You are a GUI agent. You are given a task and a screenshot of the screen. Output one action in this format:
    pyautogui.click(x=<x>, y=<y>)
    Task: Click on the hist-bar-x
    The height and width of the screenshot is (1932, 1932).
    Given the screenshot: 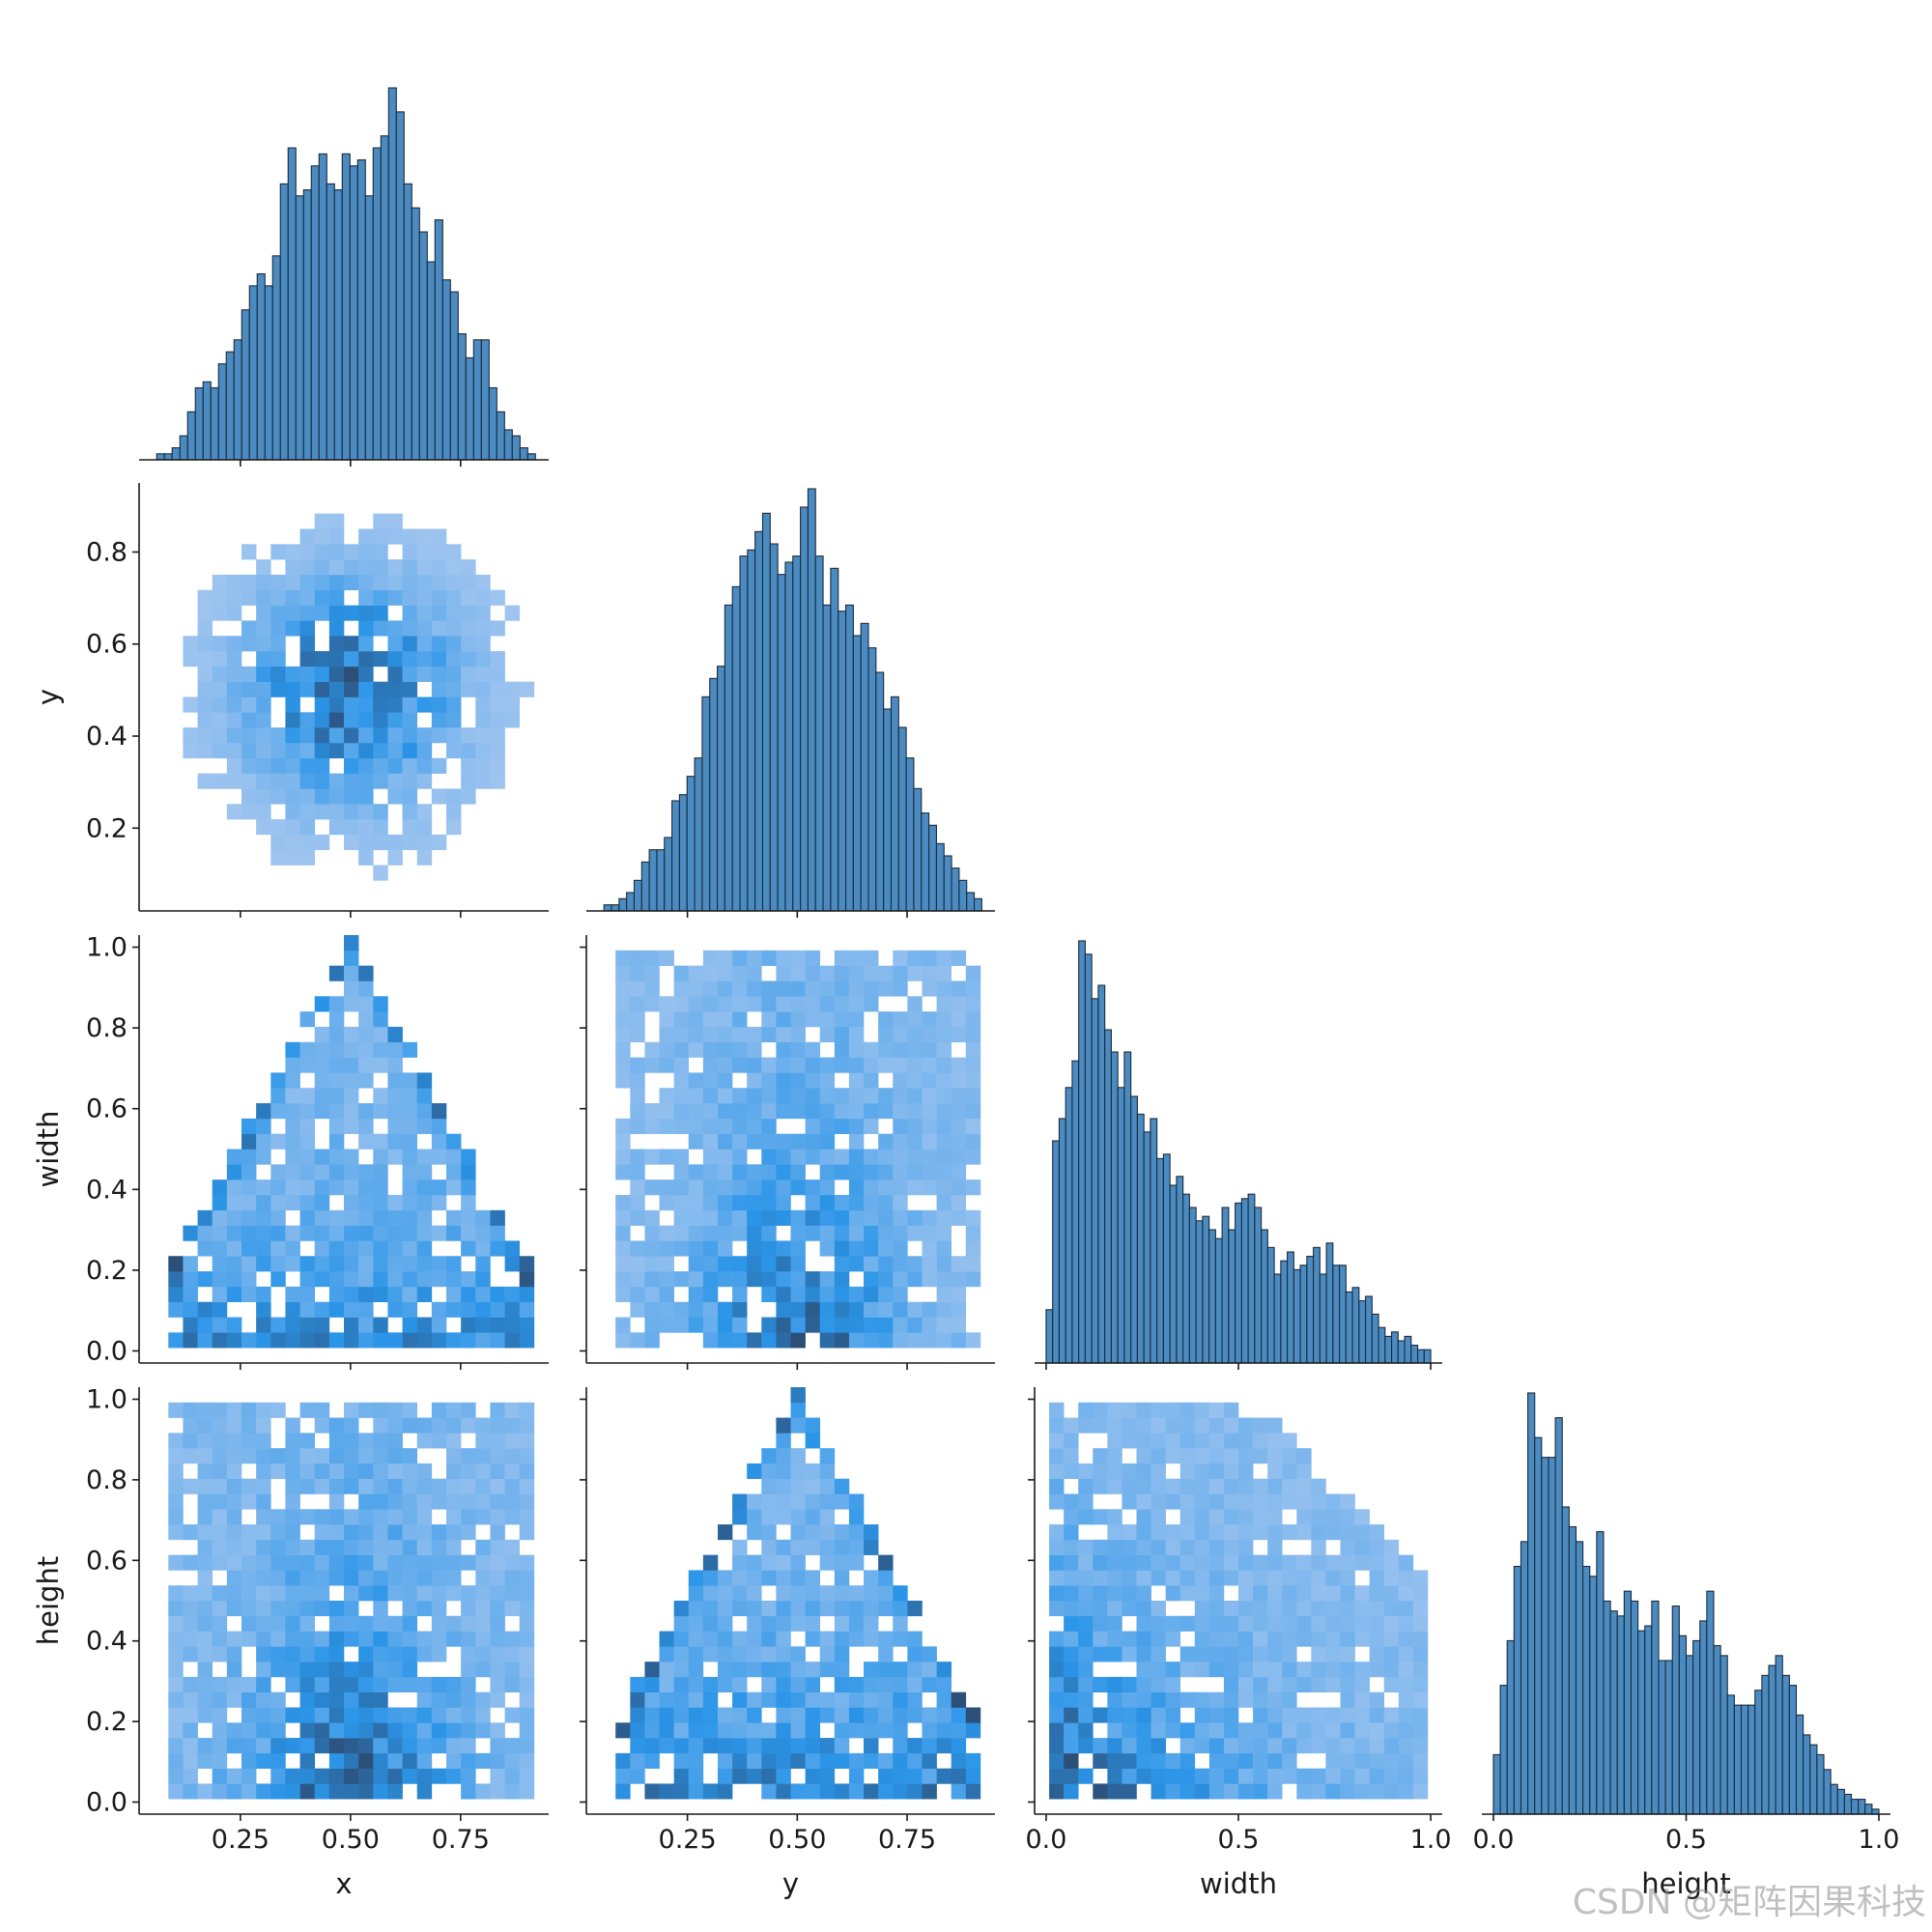 What is the action you would take?
    pyautogui.click(x=176, y=454)
    